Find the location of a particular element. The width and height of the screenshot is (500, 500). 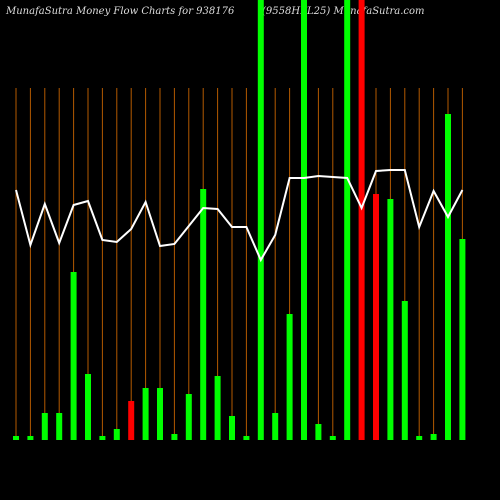

chart-subtitle: (9558HFL25) MunafaSutra.com is located at coordinates (343, 11).